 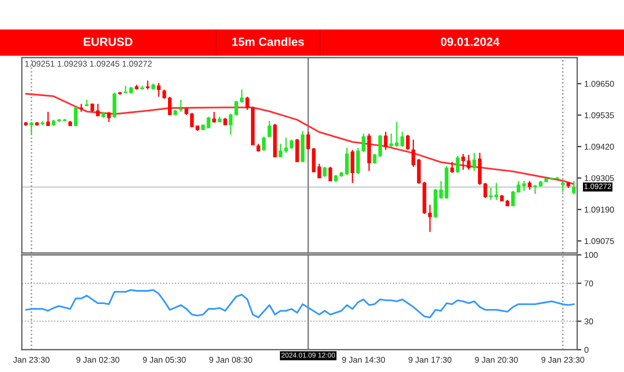 What do you see at coordinates (599, 115) in the screenshot?
I see `y-tick-label: 1.09535` at bounding box center [599, 115].